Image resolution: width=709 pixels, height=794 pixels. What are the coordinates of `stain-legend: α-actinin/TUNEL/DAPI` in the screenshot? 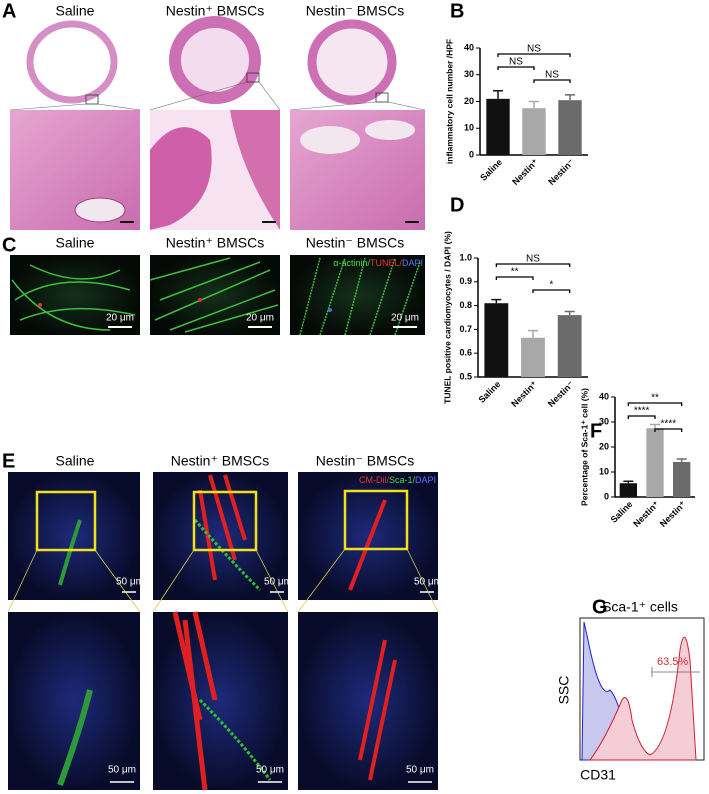 It's located at (378, 263).